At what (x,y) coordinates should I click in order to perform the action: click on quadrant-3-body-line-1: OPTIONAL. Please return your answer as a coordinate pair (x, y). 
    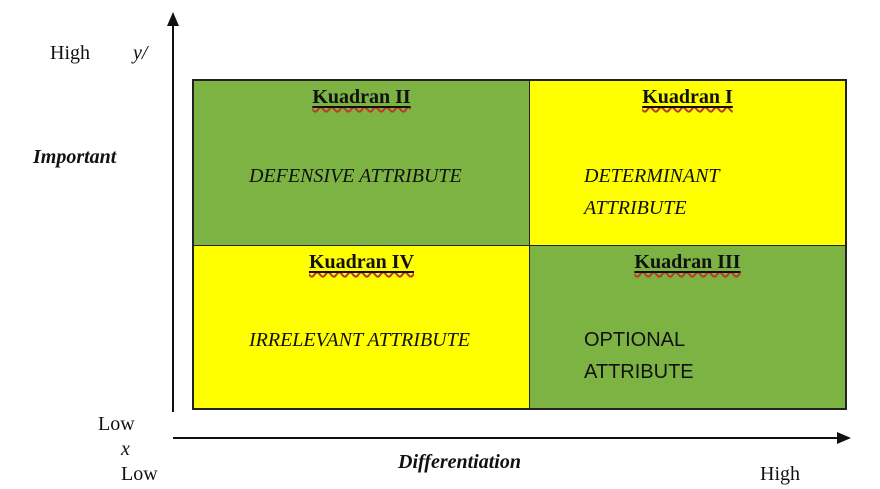
    Looking at the image, I should click on (635, 340).